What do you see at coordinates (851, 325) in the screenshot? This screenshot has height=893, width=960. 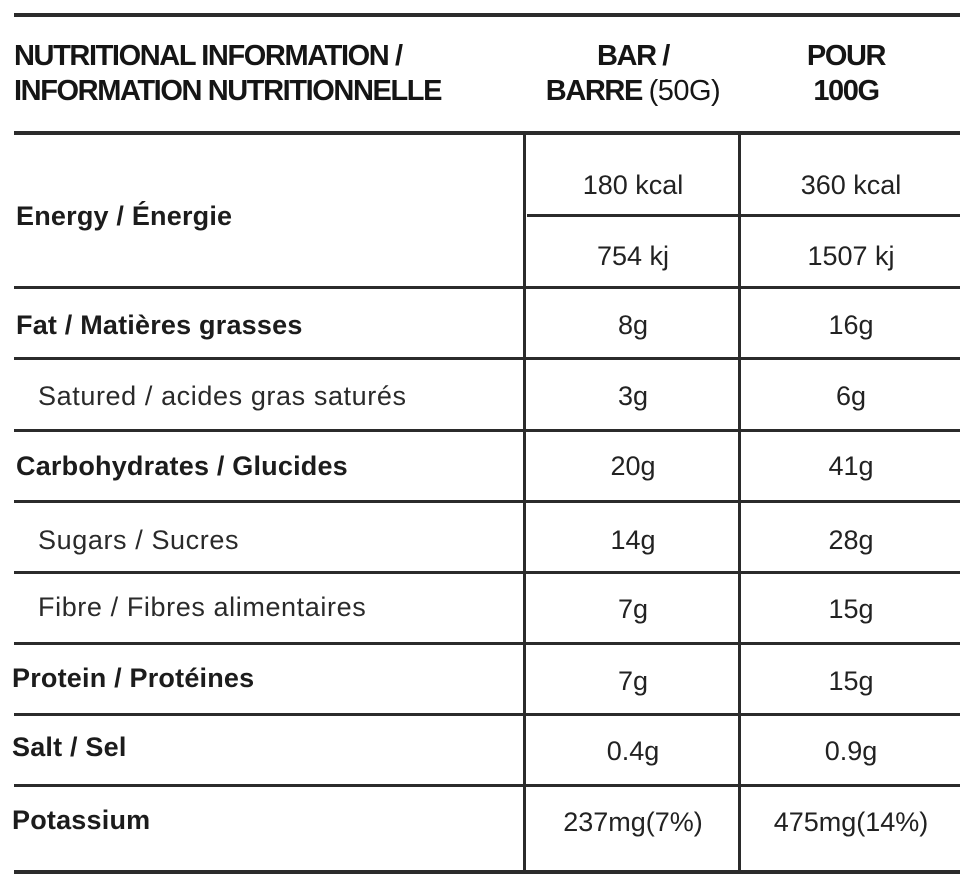 I see `fat-100g: 16g` at bounding box center [851, 325].